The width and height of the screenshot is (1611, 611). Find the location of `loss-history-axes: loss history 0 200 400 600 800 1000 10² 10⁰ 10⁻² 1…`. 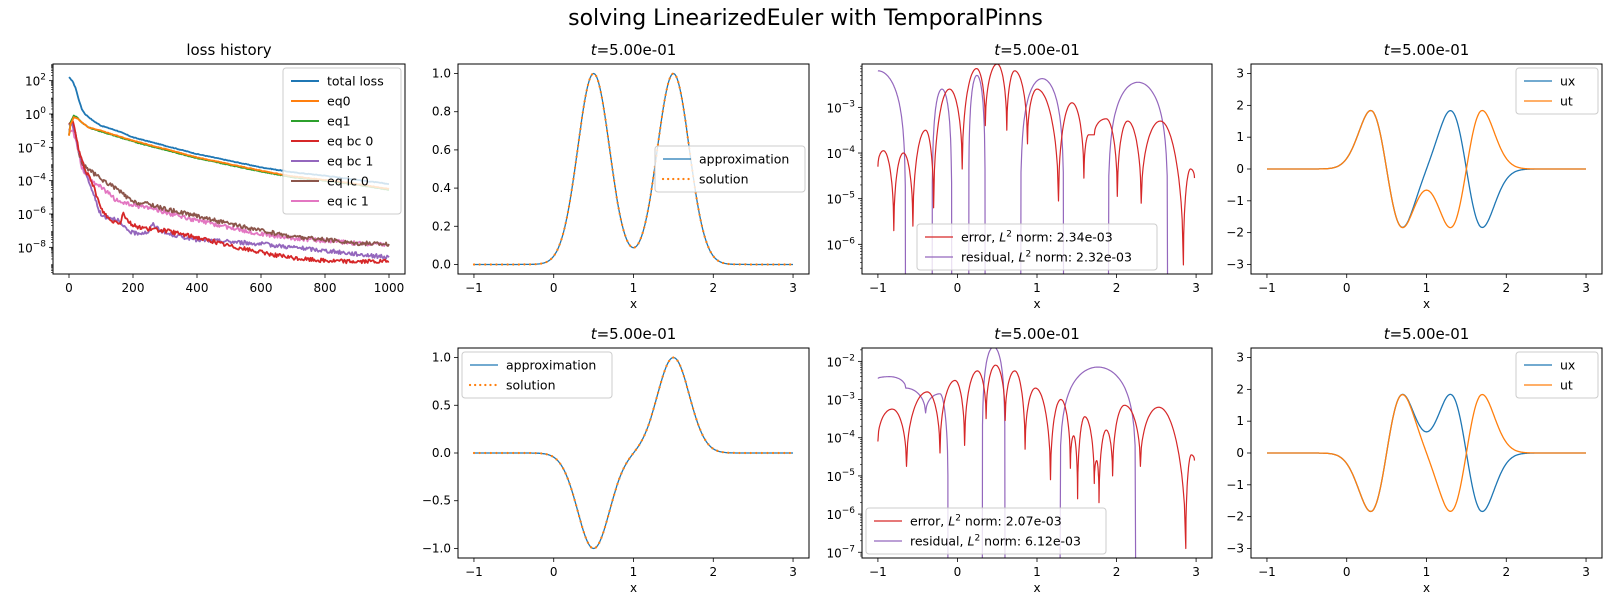

loss-history-axes: loss history 0 200 400 600 800 1000 10² 10⁰ 10⁻² 1… is located at coordinates (211, 168).